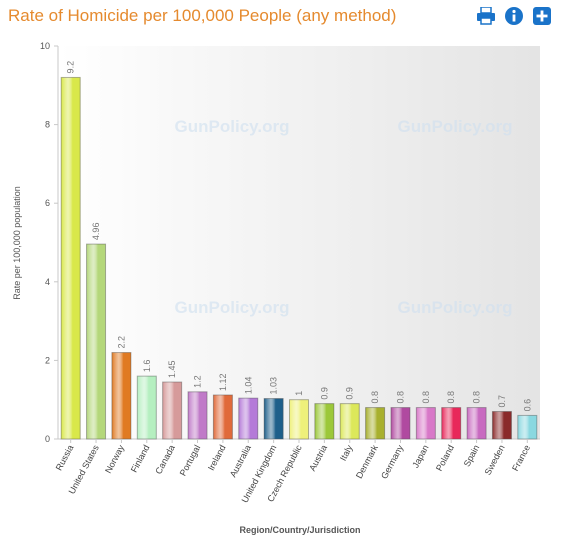  I want to click on y-tick-label: 4, so click(47, 282).